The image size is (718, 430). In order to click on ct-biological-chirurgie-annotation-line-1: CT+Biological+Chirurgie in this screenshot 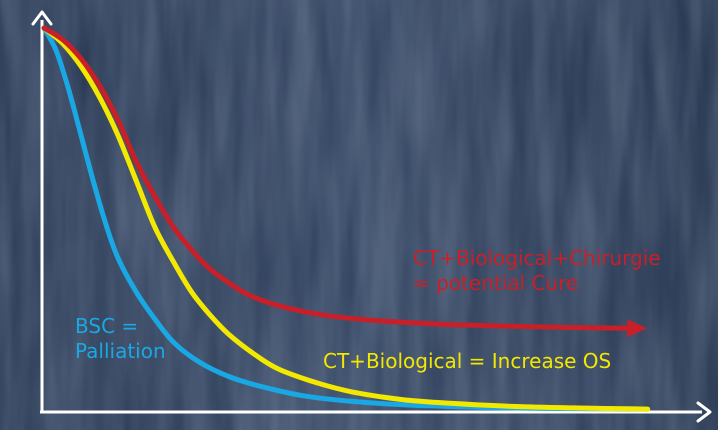, I will do `click(537, 258)`.